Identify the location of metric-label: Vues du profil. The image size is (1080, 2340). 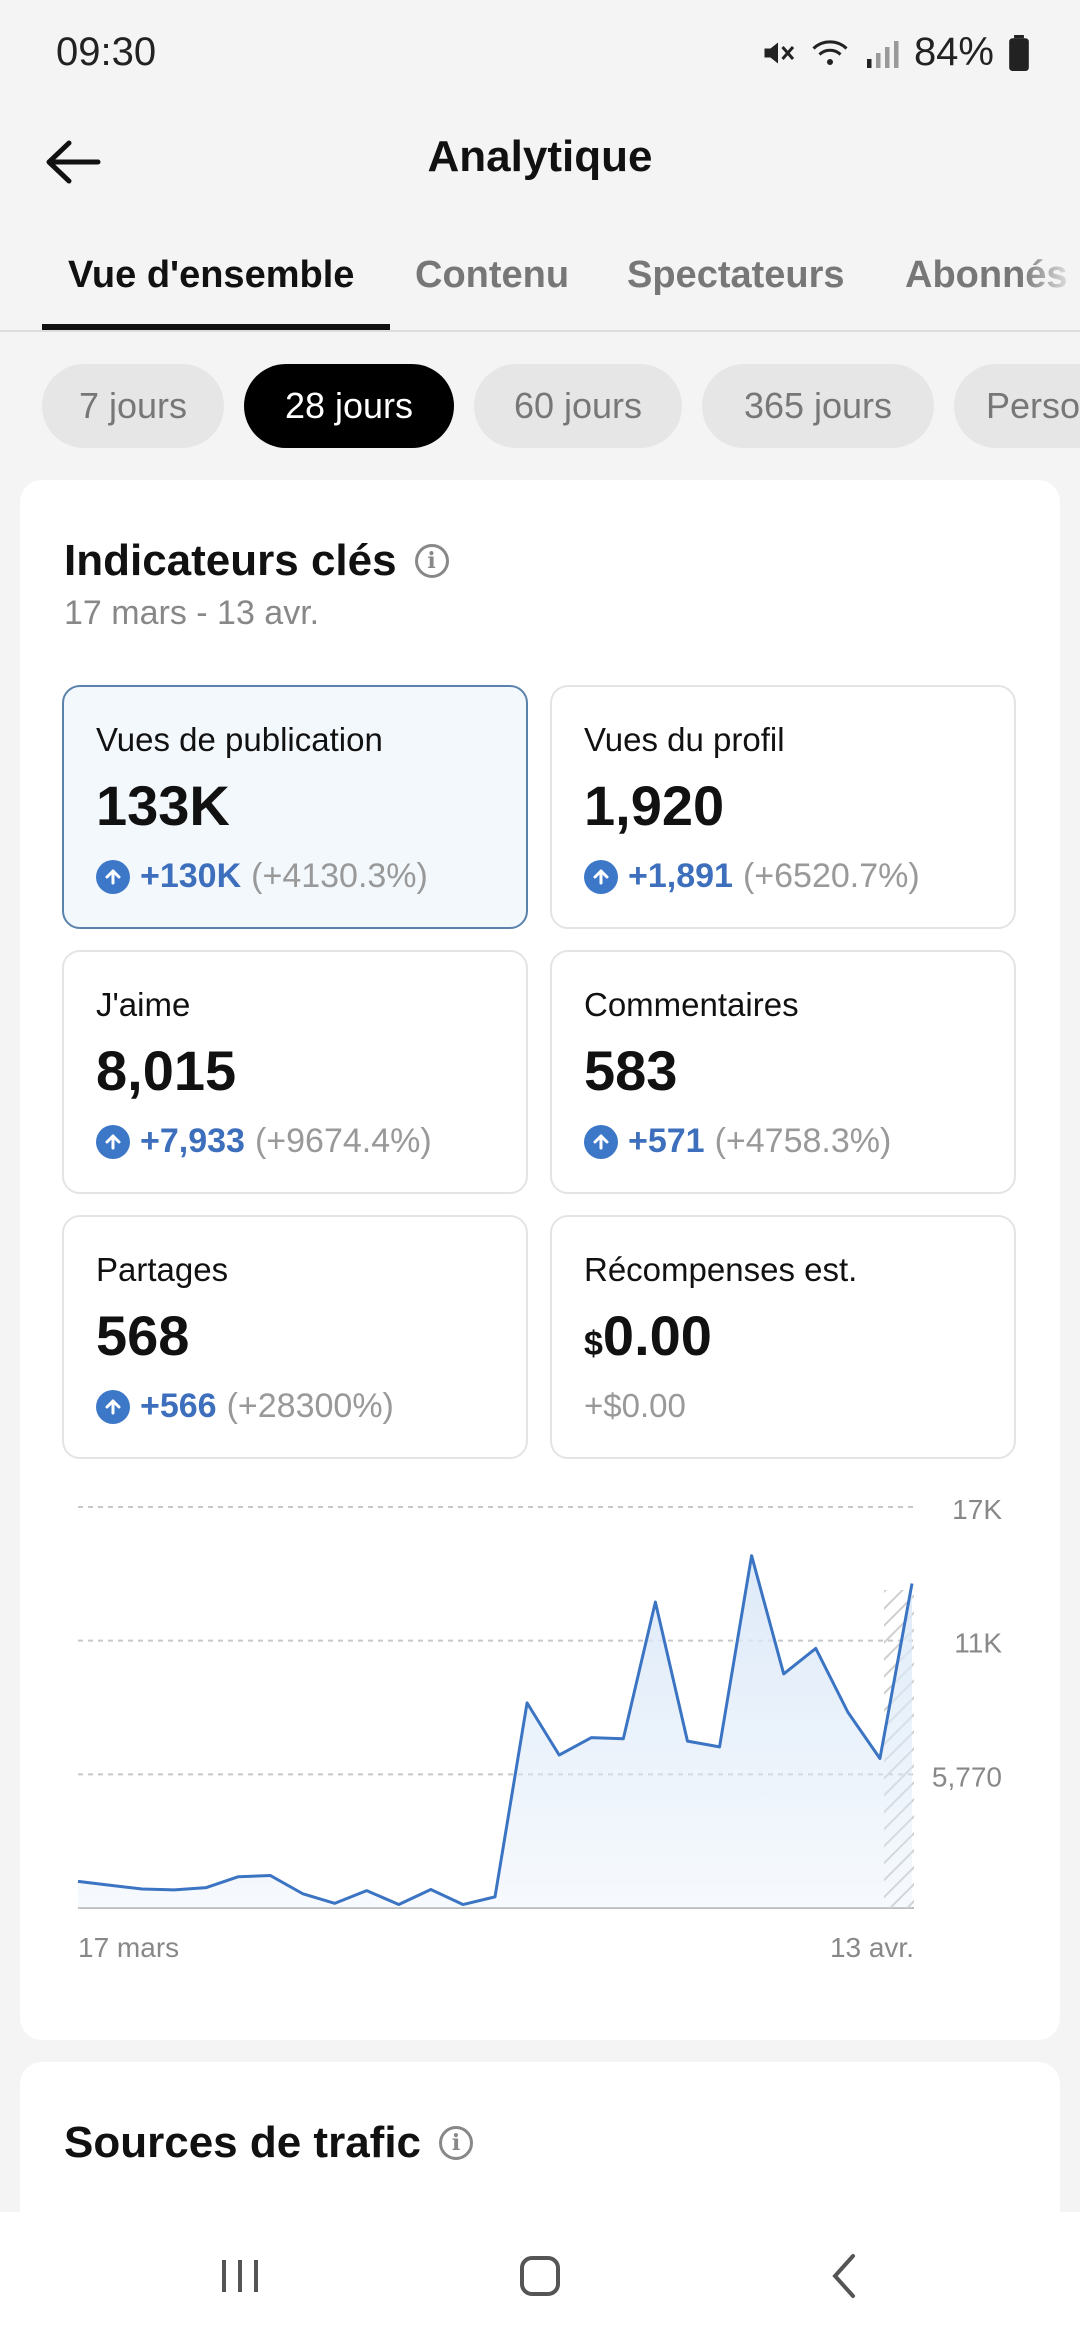
(684, 739).